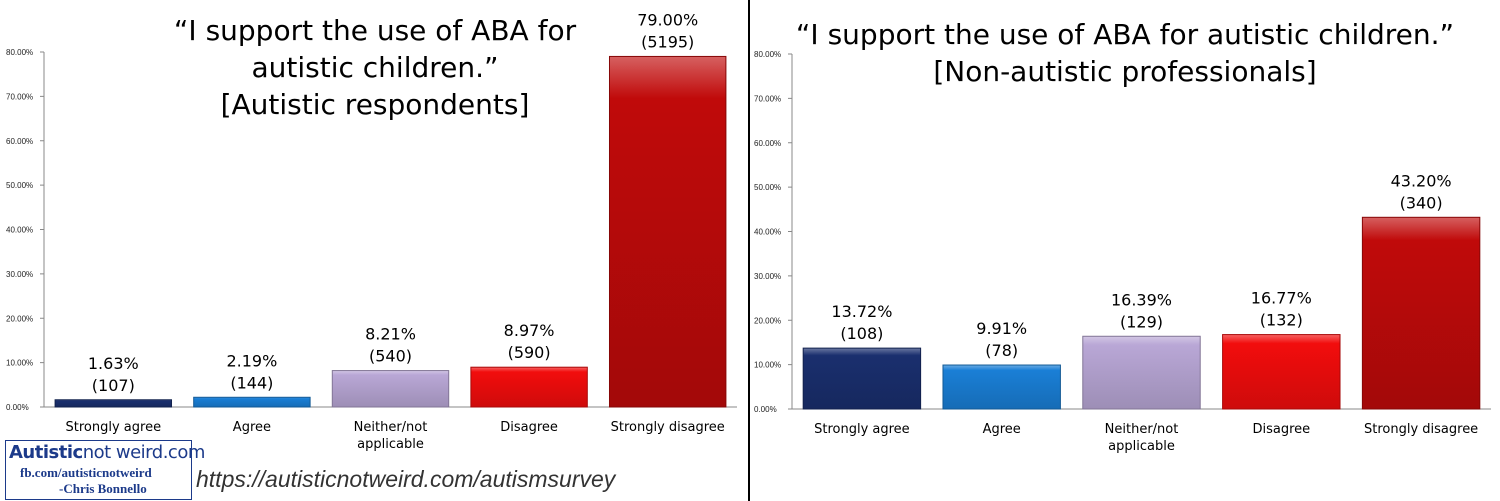 The width and height of the screenshot is (1500, 501). Describe the element at coordinates (46, 452) in the screenshot. I see `logo-wordmark-bold: Autistic` at that location.